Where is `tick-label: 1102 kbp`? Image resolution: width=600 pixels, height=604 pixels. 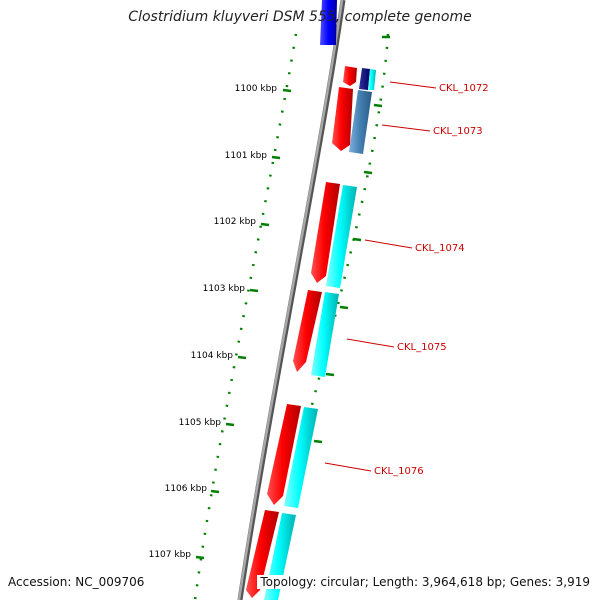
tick-label: 1102 kbp is located at coordinates (235, 222).